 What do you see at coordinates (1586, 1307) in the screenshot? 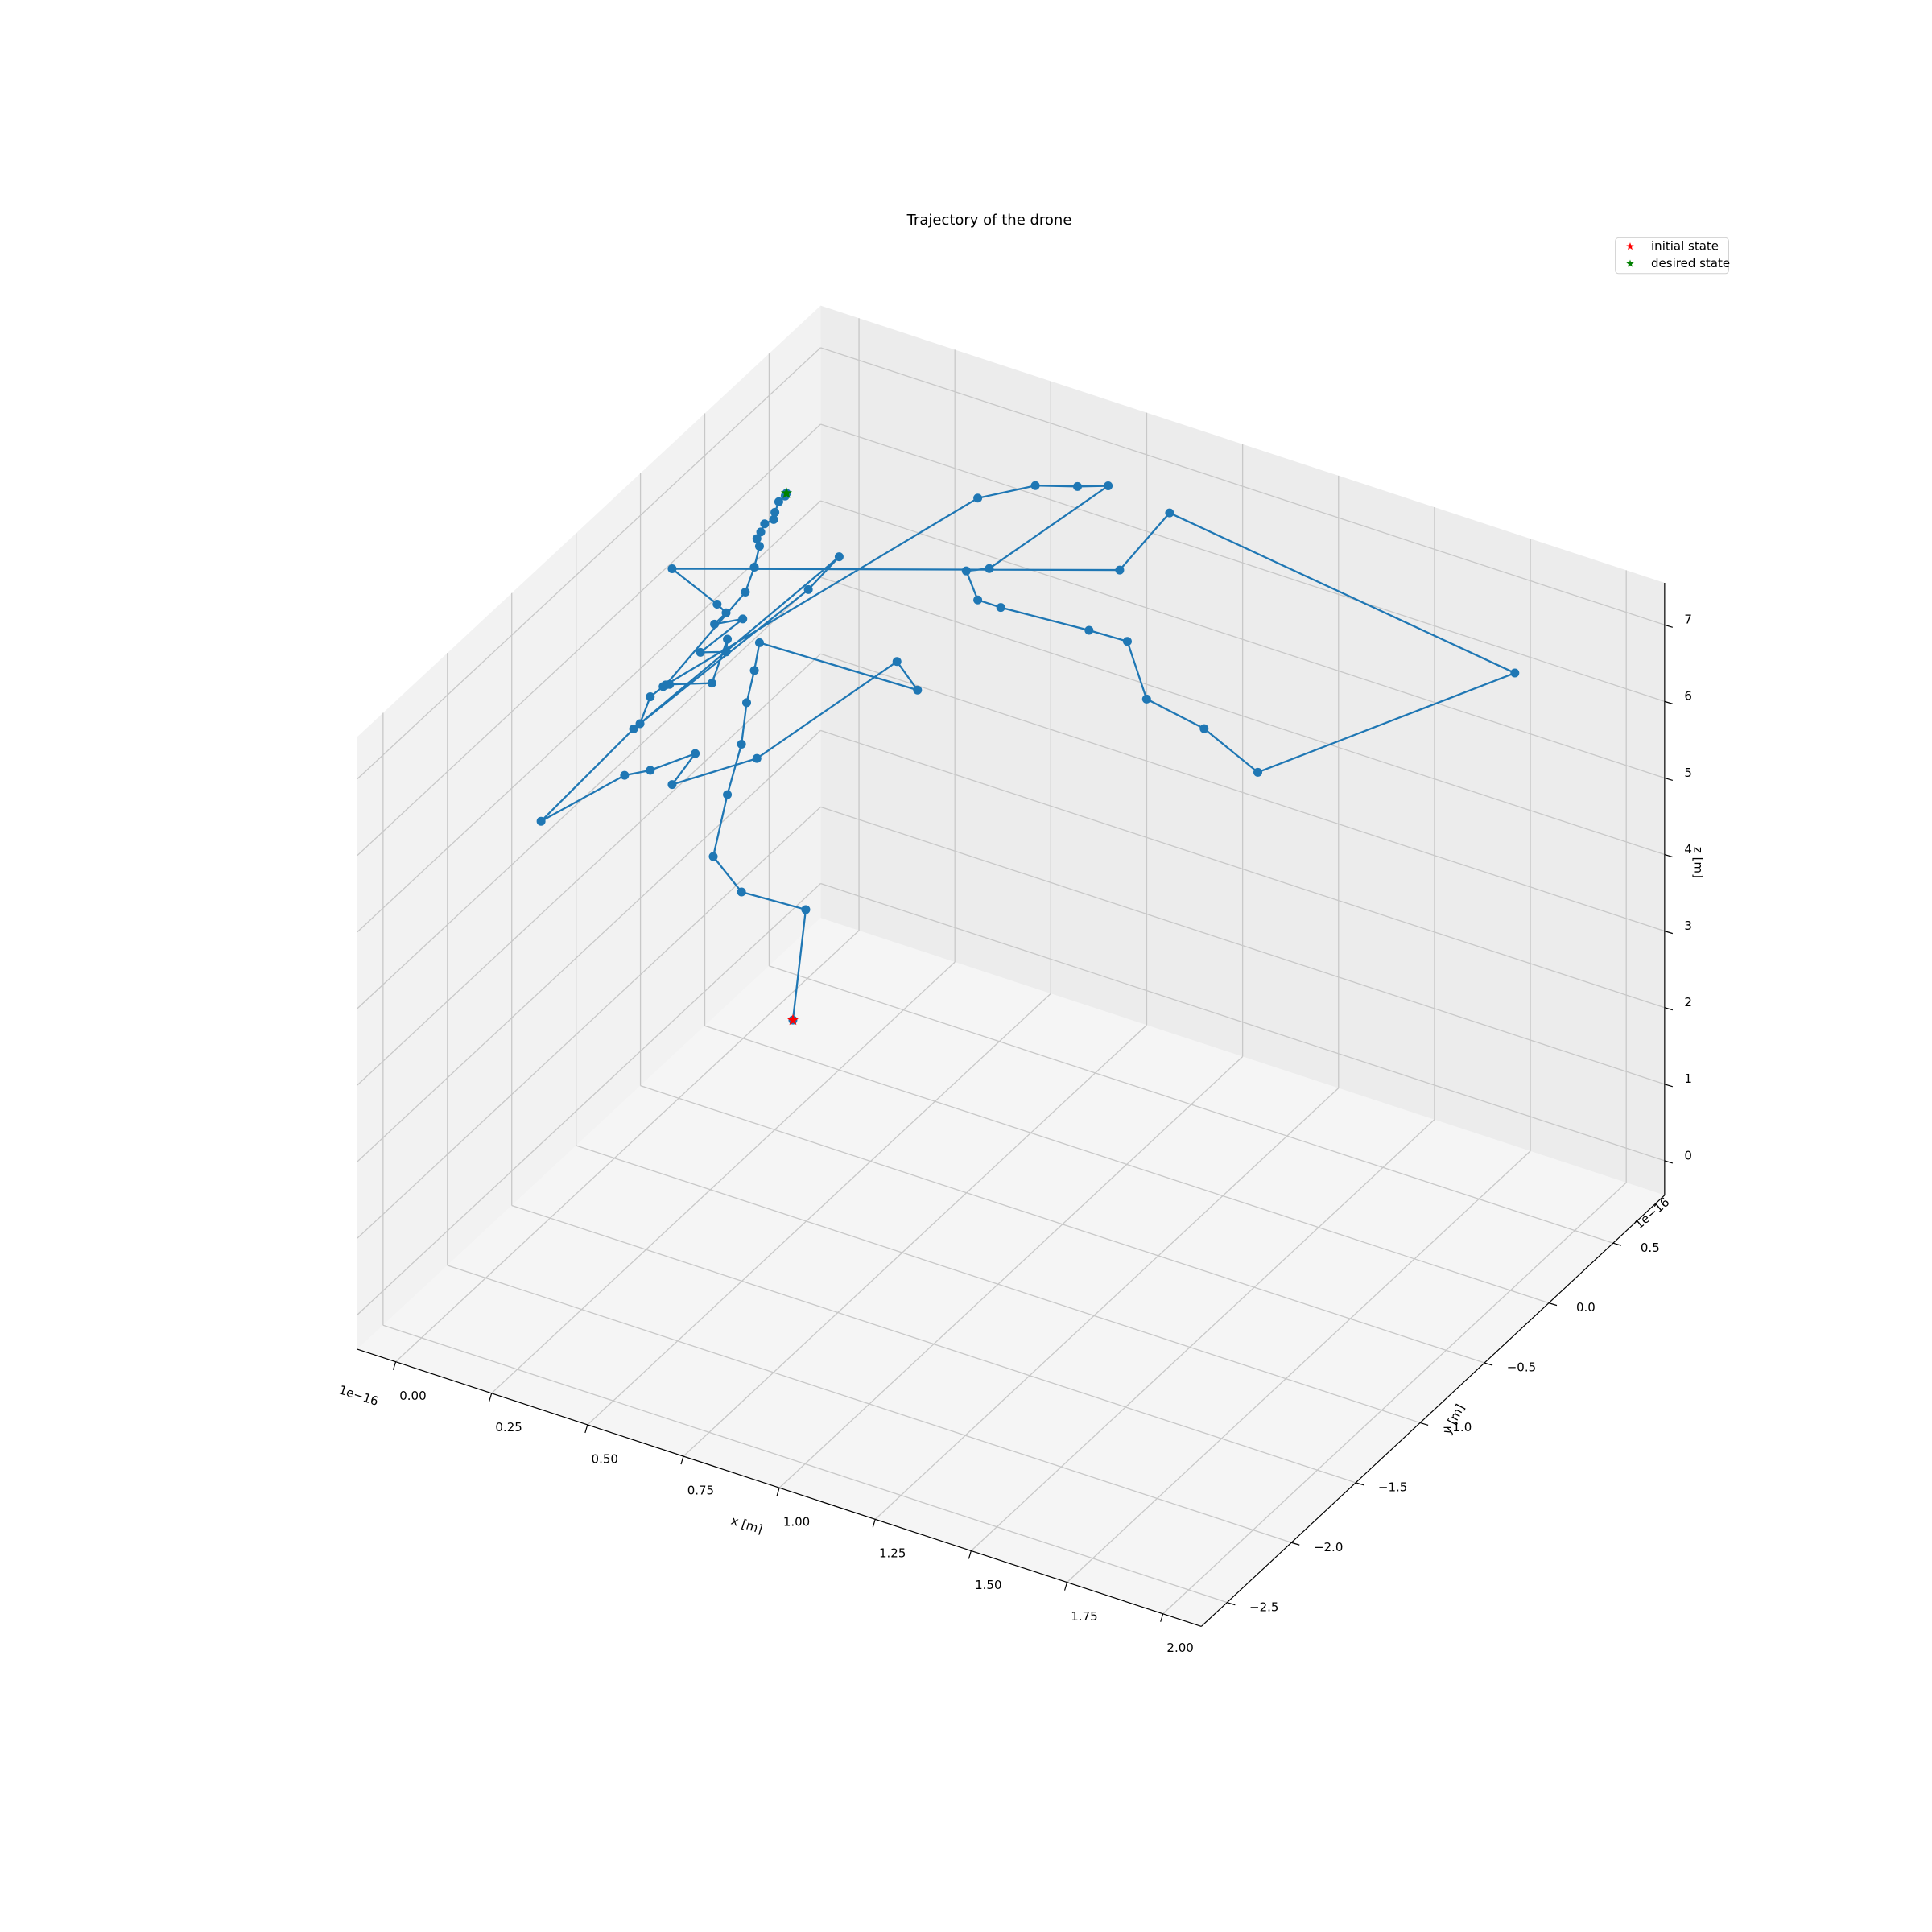
I see `y-tick-label: 0.0` at bounding box center [1586, 1307].